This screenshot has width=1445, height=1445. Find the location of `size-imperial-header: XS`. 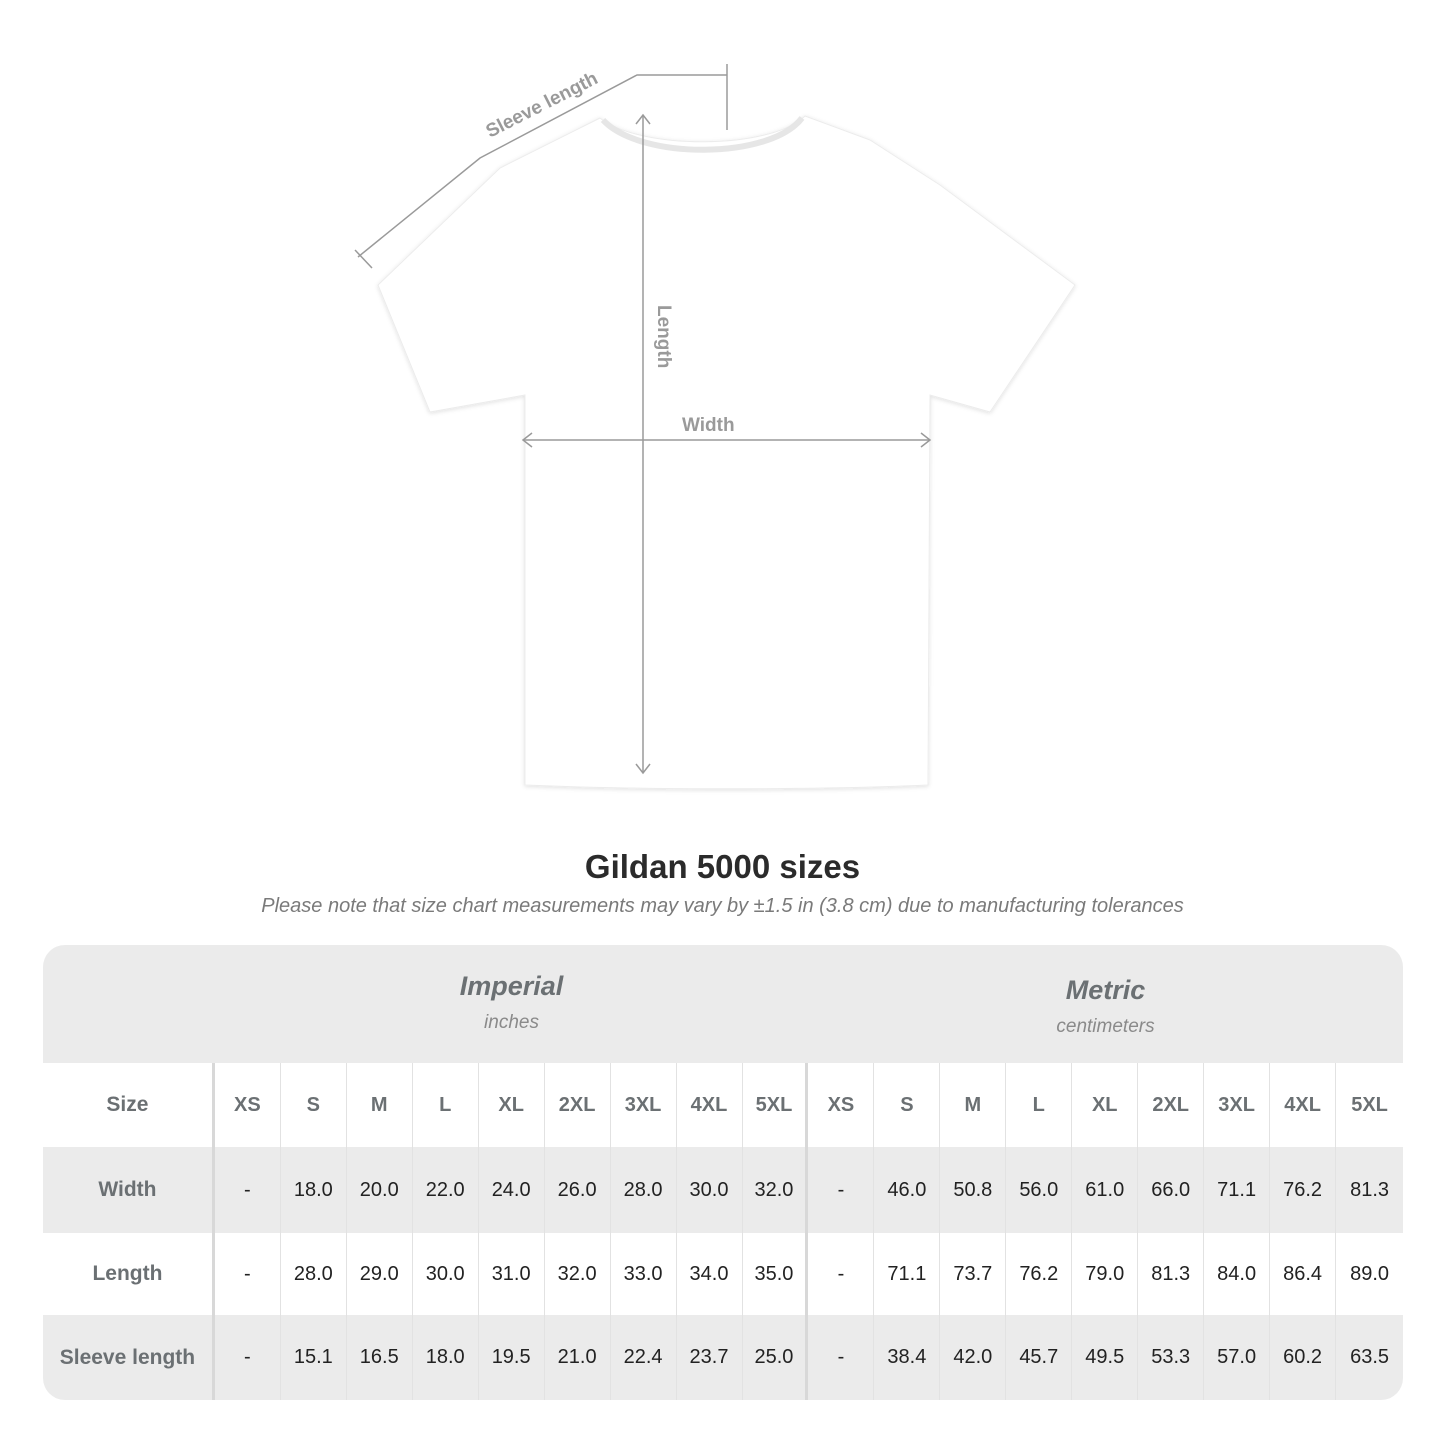

size-imperial-header: XS is located at coordinates (248, 1105).